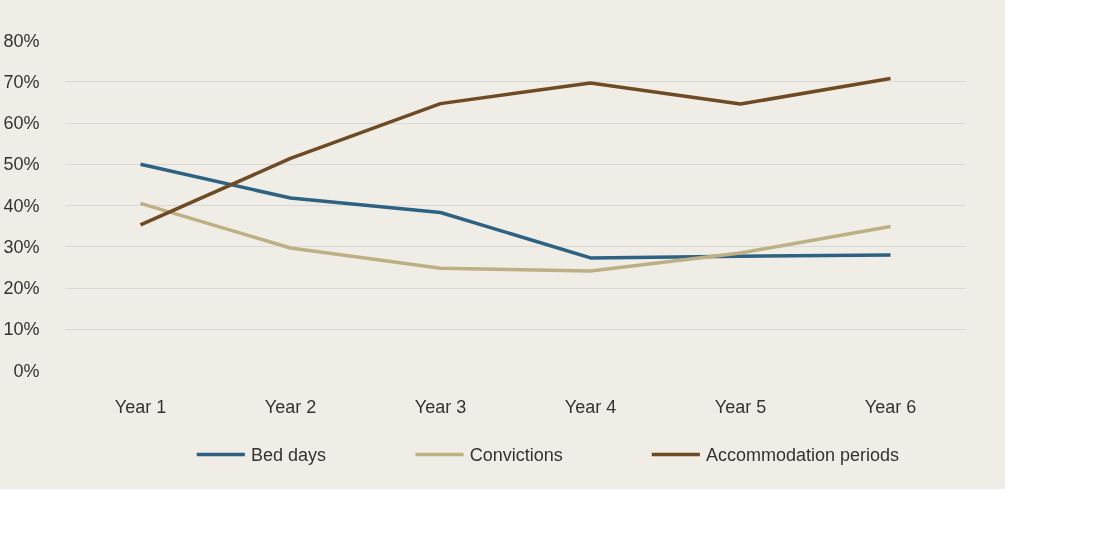  What do you see at coordinates (26, 370) in the screenshot?
I see `y-tick-label: 0%` at bounding box center [26, 370].